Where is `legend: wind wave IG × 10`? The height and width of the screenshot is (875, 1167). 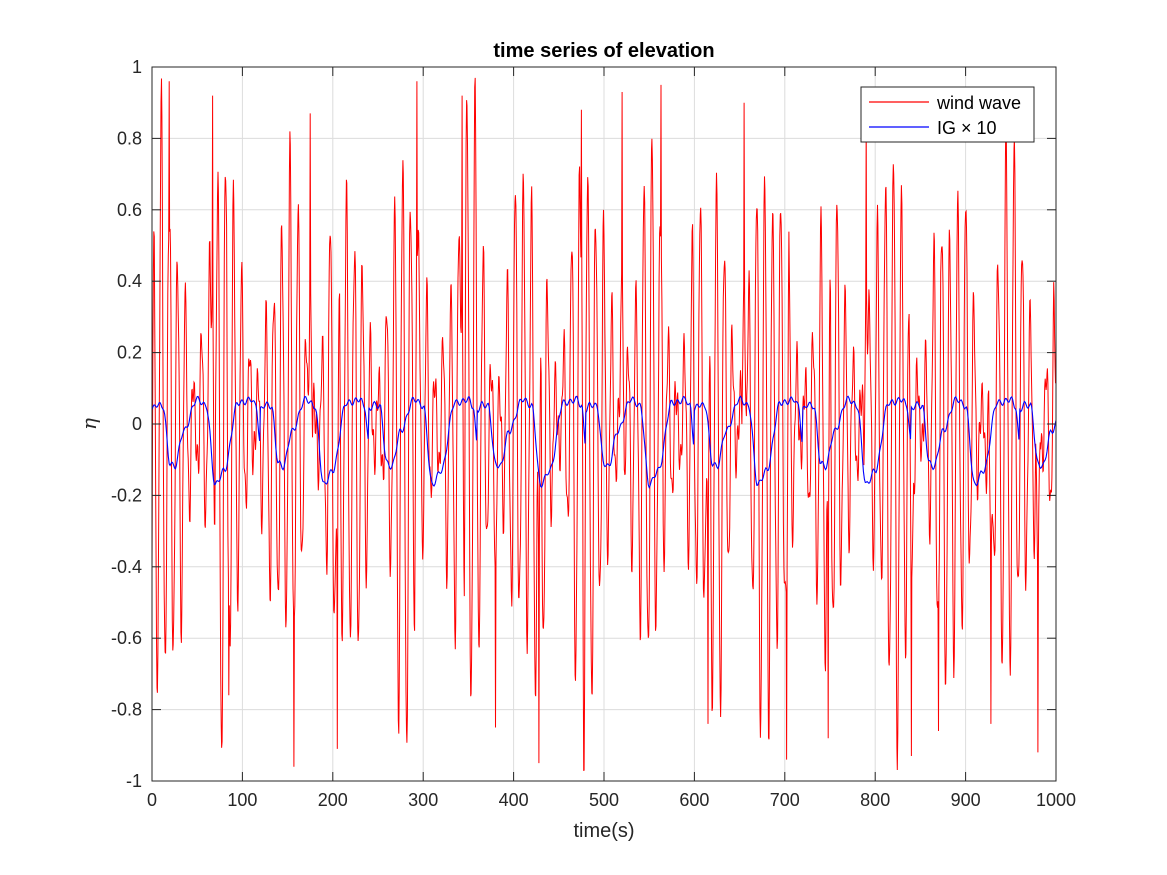 legend: wind wave IG × 10 is located at coordinates (947, 114).